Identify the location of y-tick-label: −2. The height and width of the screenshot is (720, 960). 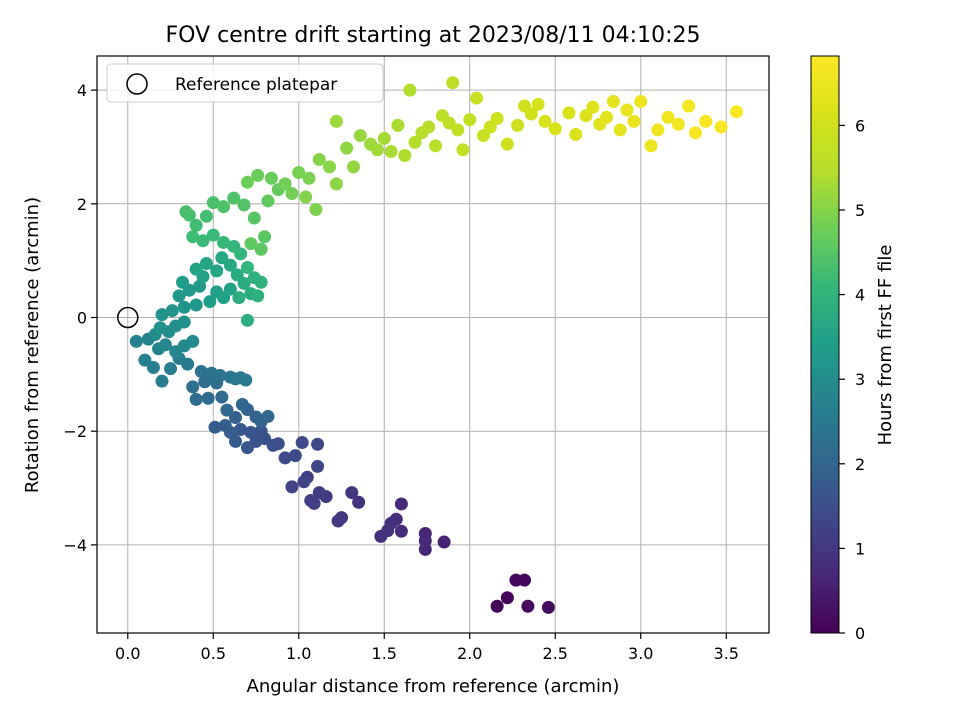
(75, 431).